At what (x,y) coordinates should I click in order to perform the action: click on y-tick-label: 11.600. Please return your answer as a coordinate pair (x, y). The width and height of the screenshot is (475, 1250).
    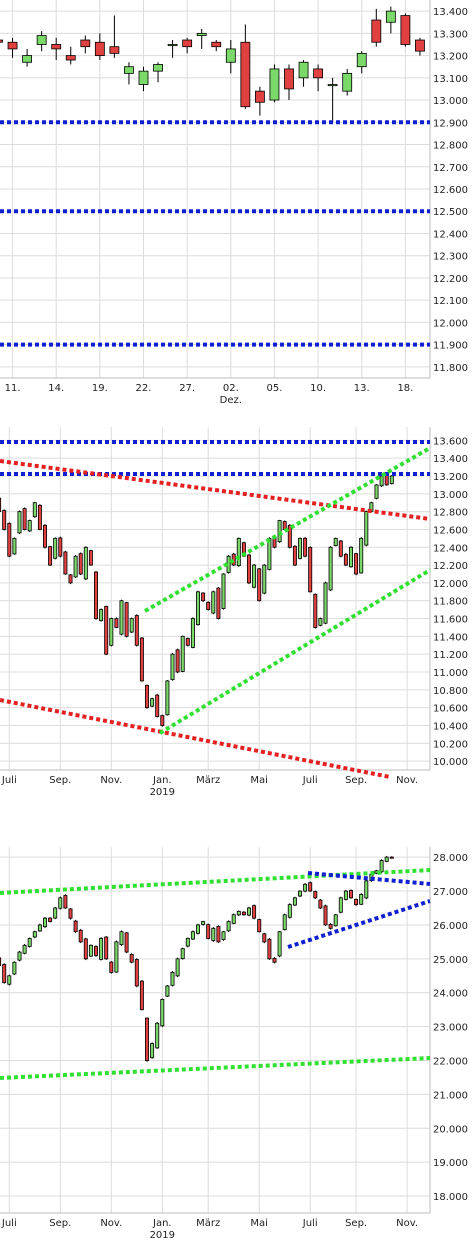
    Looking at the image, I should click on (450, 620).